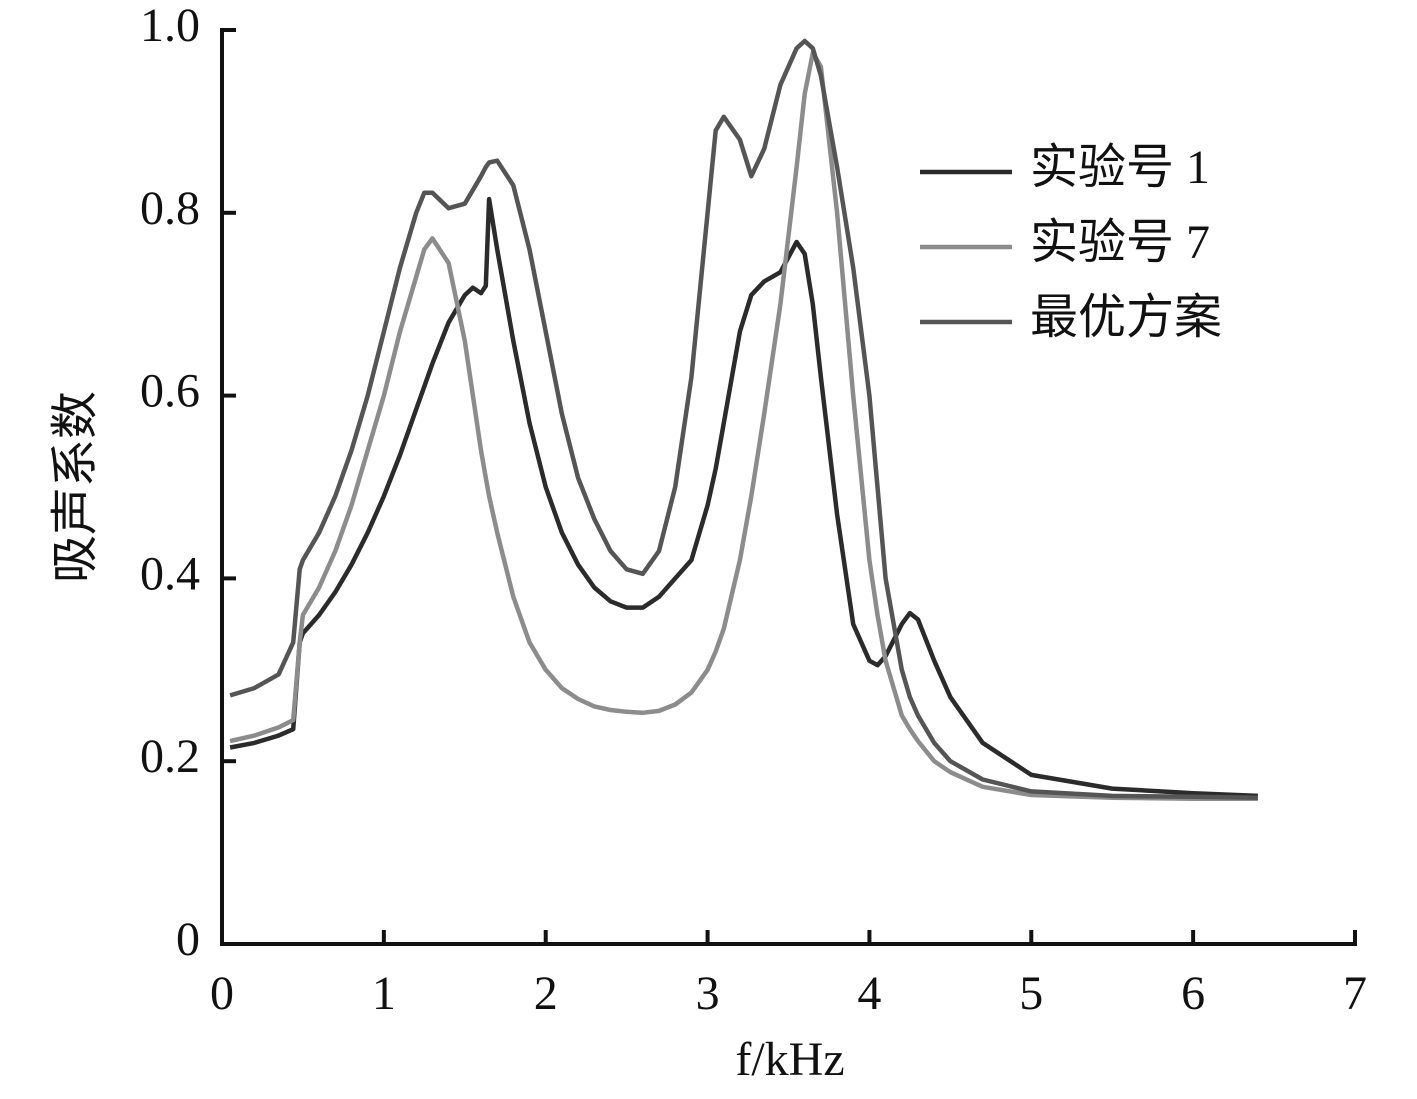 This screenshot has height=1099, width=1417. Describe the element at coordinates (170, 208) in the screenshot. I see `y-tick-label: 0.8` at that location.